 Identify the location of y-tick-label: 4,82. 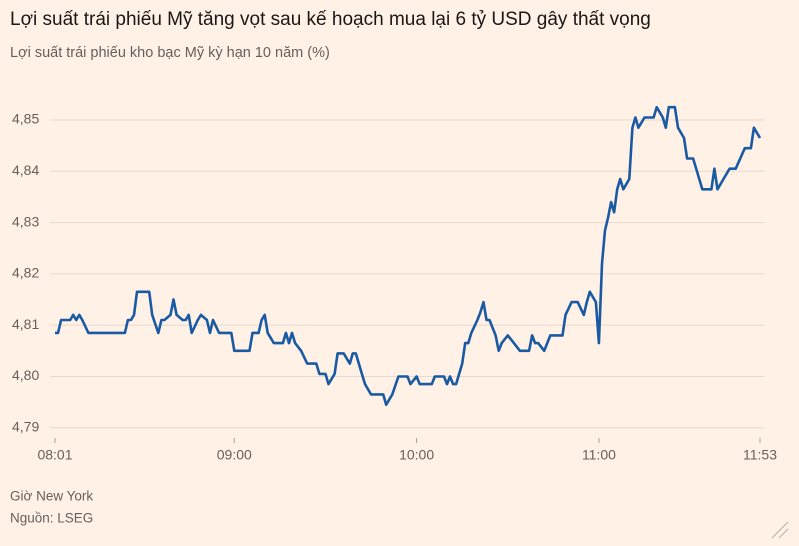
(25, 273).